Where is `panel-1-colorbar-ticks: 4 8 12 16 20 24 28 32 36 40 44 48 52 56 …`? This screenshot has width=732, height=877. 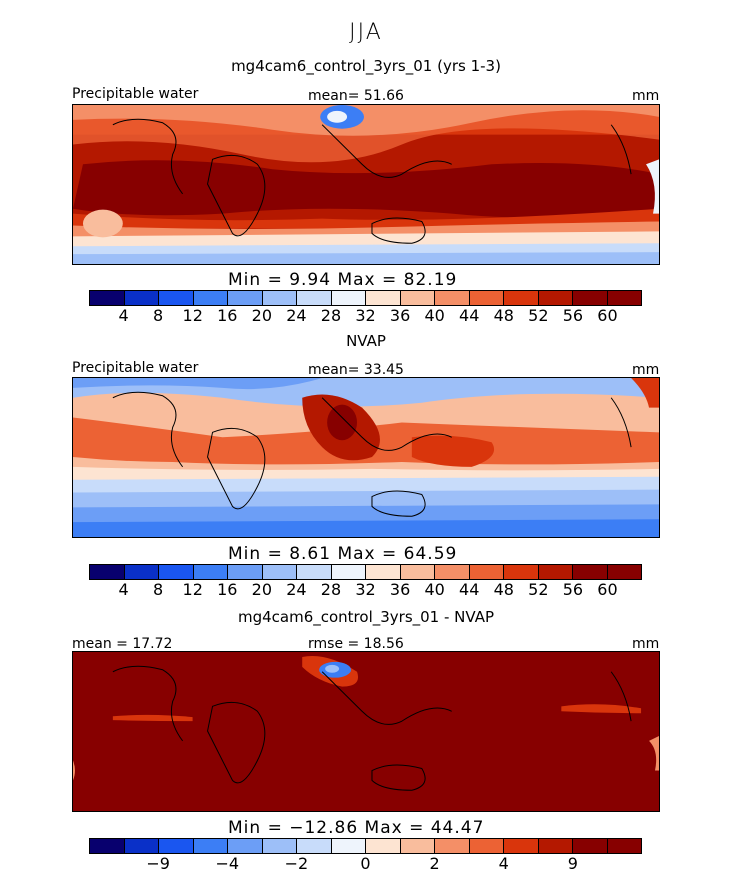 panel-1-colorbar-ticks: 4 8 12 16 20 24 28 32 36 40 44 48 52 56 … is located at coordinates (365, 316).